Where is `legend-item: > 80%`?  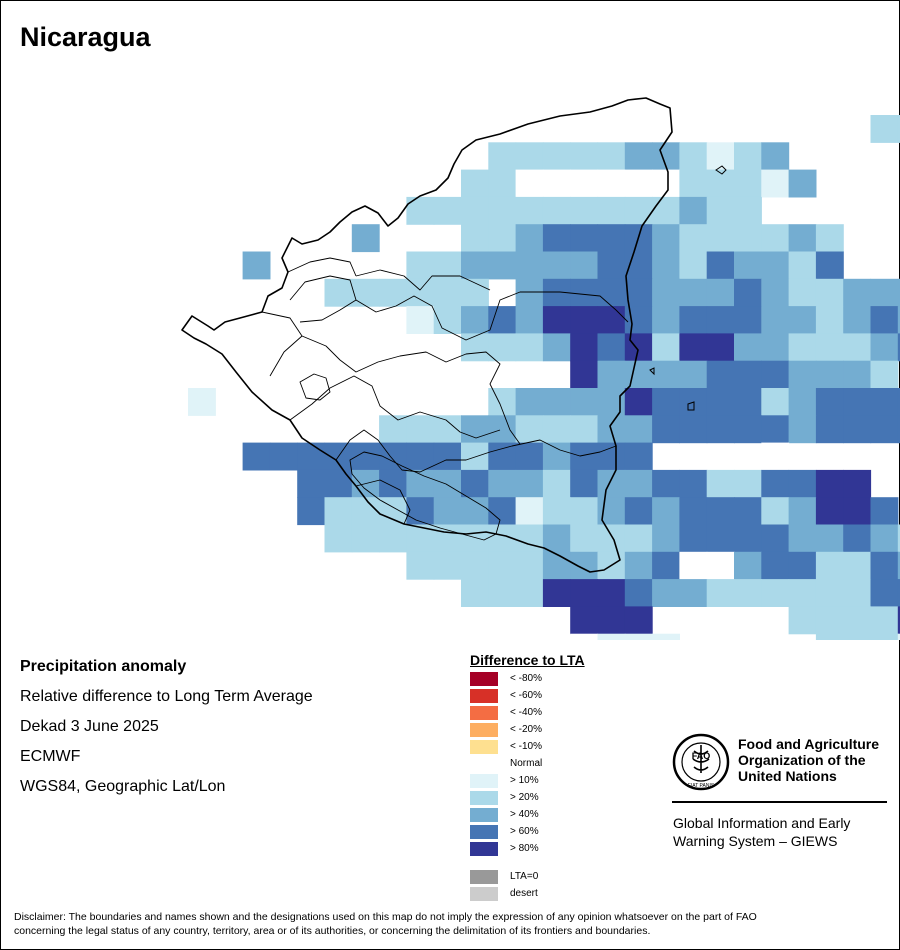
legend-item: > 80% is located at coordinates (504, 849).